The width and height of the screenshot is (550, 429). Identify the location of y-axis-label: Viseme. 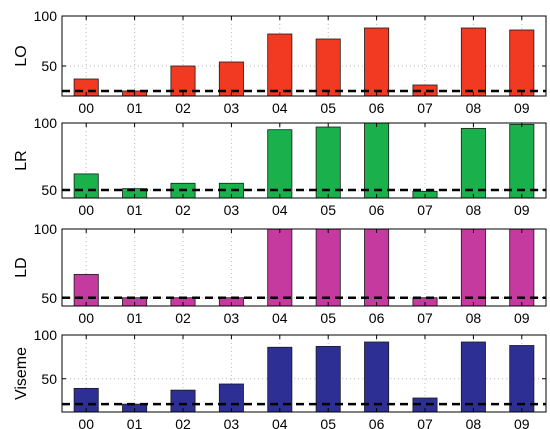
(21, 373).